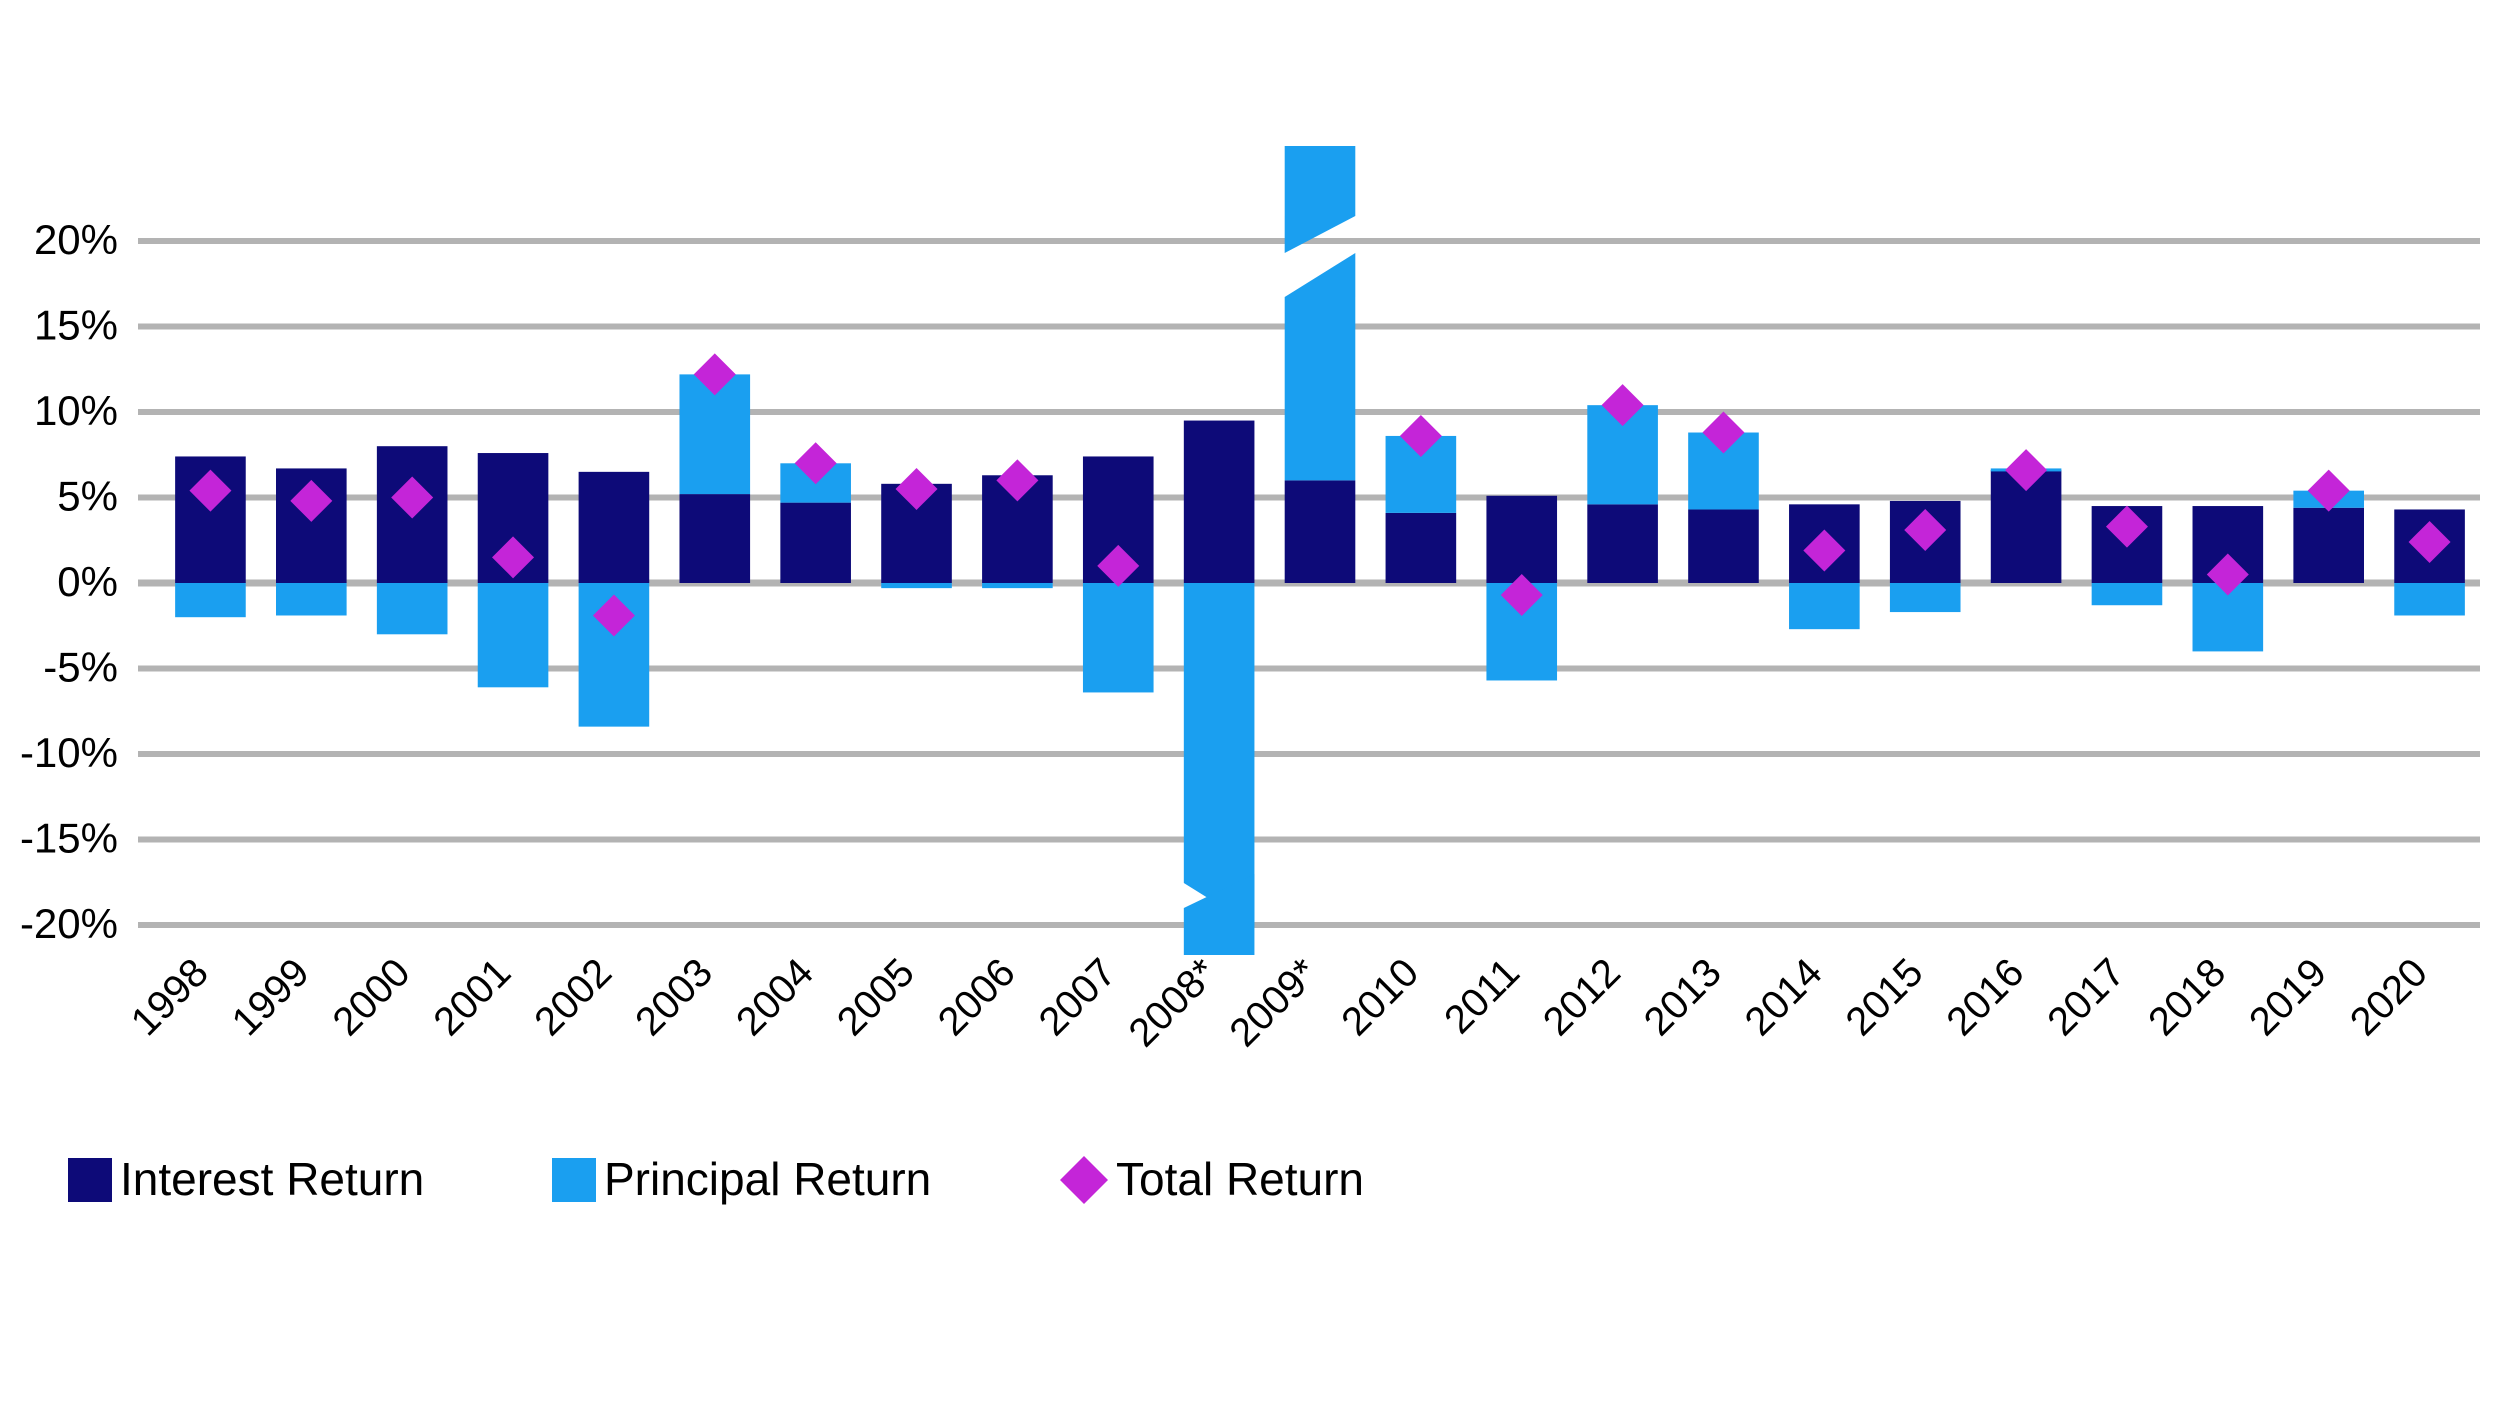 The image size is (2496, 1404). Describe the element at coordinates (1084, 1180) in the screenshot. I see `legend-swatch-total-return` at that location.